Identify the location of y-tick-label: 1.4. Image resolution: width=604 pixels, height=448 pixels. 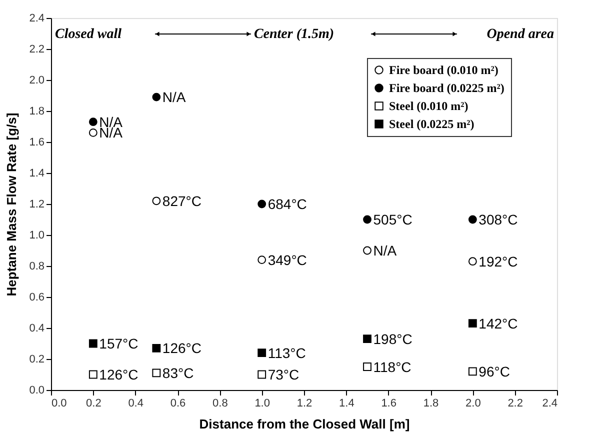
(36, 174).